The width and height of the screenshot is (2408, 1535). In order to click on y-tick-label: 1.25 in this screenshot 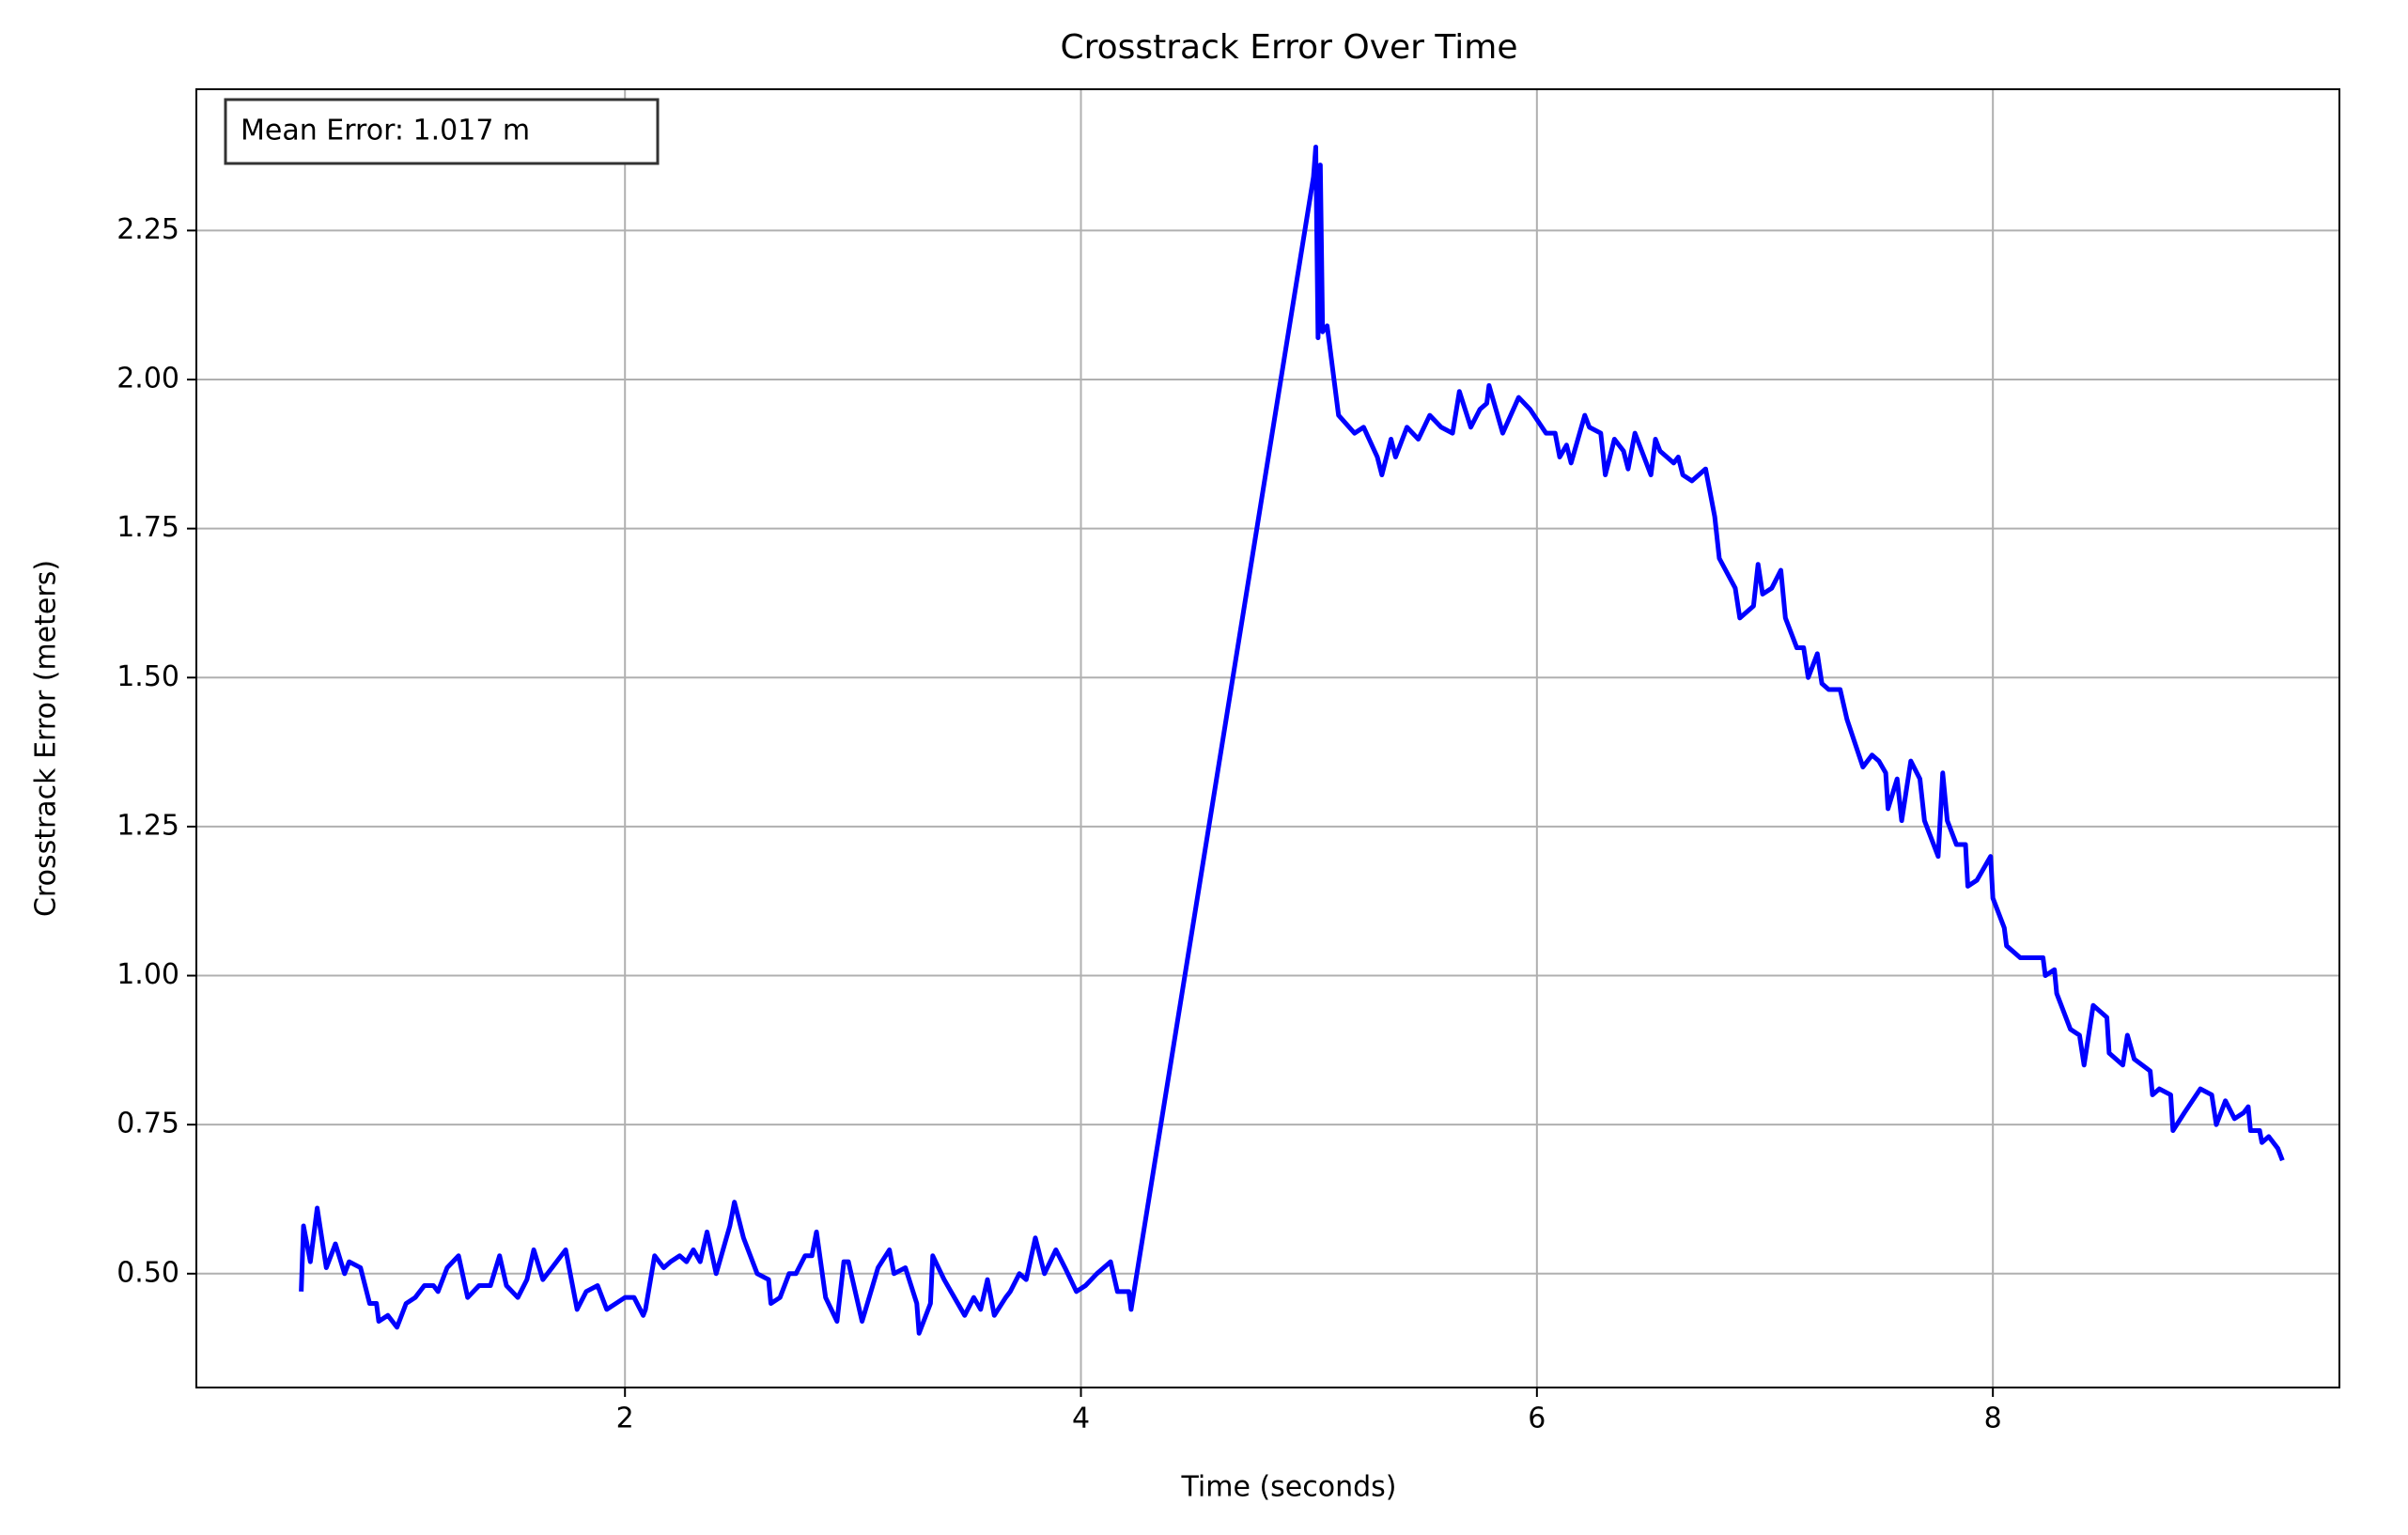, I will do `click(148, 825)`.